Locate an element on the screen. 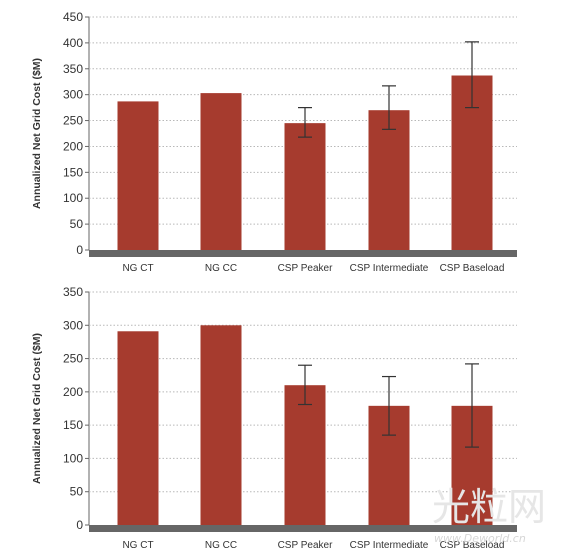 This screenshot has height=553, width=579. watermark-sub: www.Deworld.cn is located at coordinates (480, 538).